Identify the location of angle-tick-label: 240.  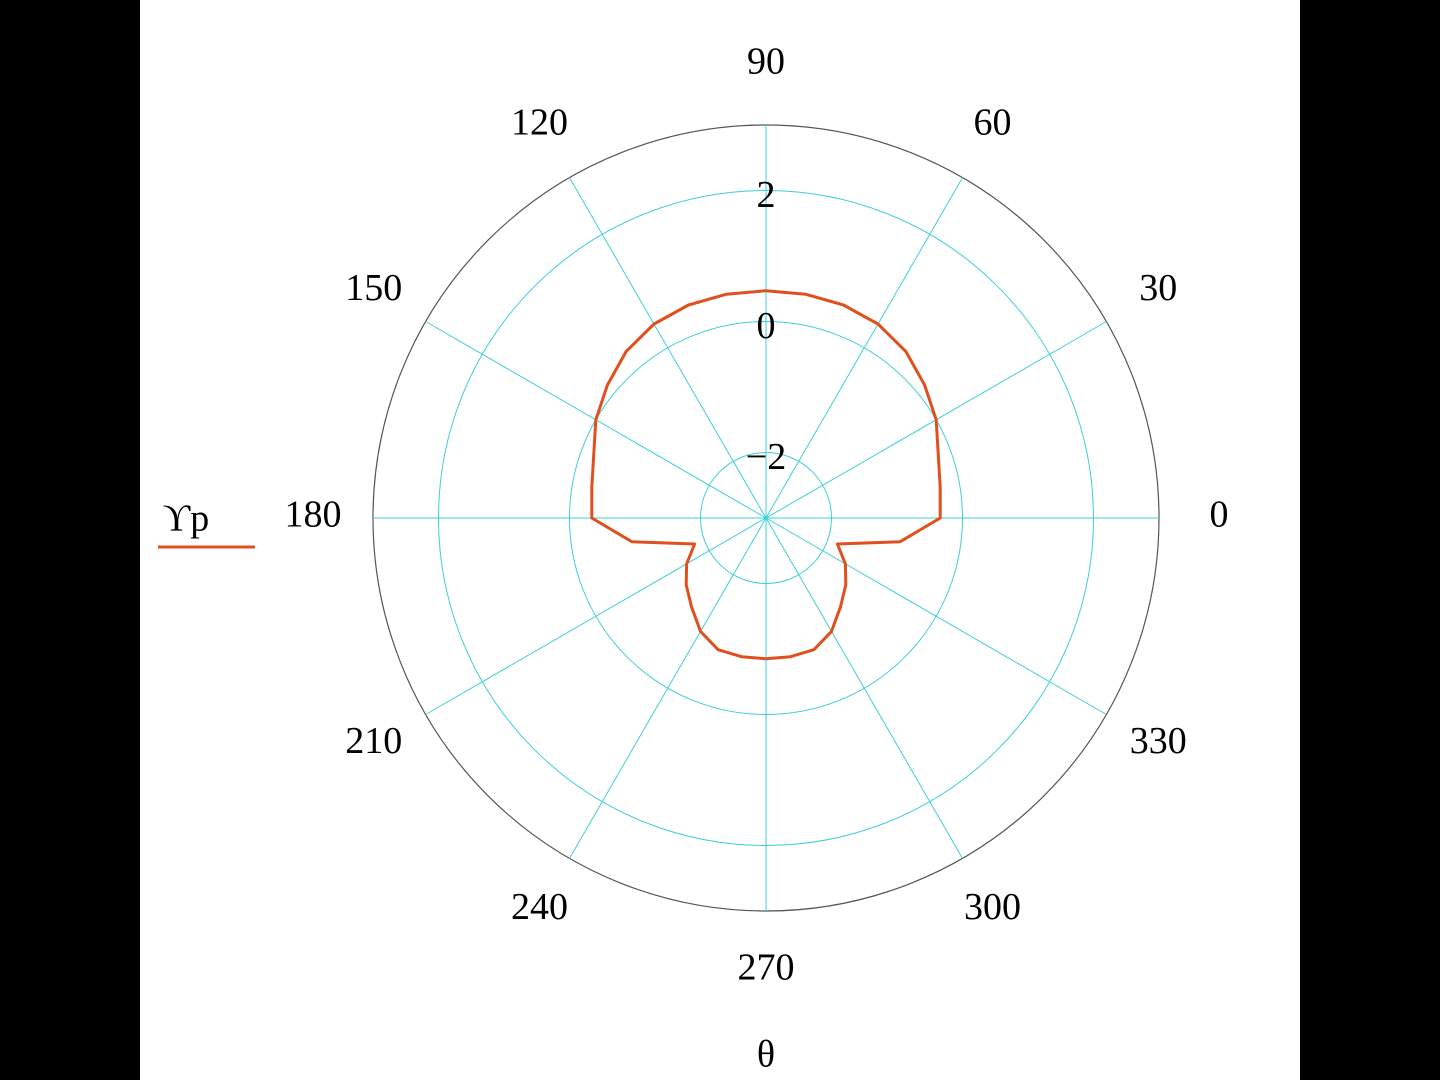
(539, 907).